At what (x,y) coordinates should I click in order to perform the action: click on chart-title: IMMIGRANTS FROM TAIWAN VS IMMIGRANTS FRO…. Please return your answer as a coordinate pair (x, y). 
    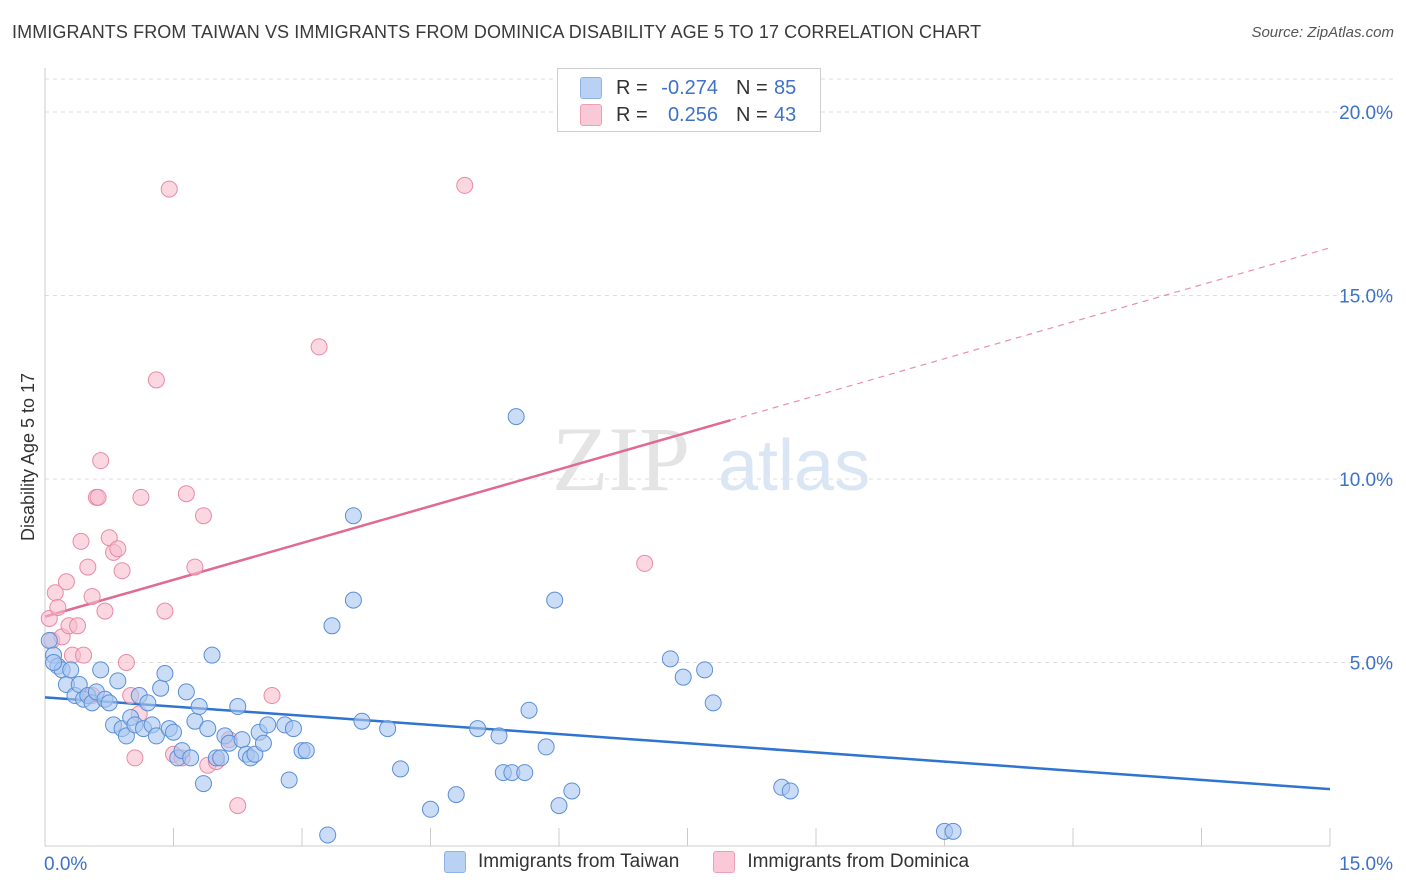
    Looking at the image, I should click on (497, 32).